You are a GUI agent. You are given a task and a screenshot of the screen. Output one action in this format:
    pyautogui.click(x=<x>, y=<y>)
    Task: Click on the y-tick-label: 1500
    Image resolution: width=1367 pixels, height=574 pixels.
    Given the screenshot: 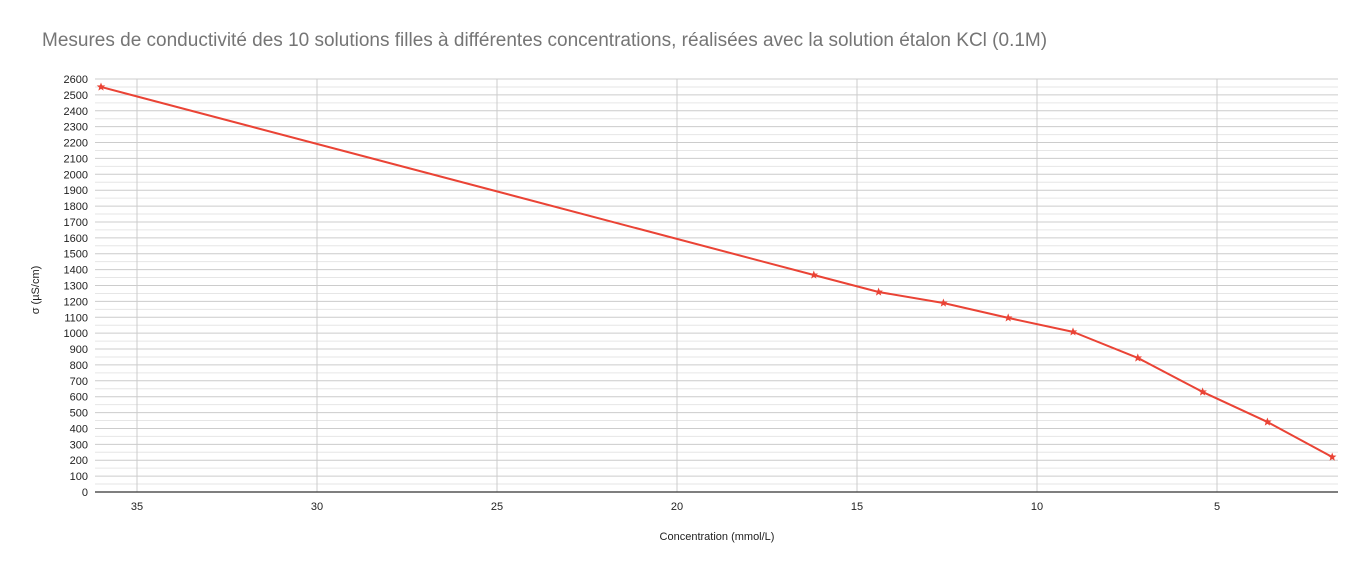 What is the action you would take?
    pyautogui.click(x=76, y=255)
    